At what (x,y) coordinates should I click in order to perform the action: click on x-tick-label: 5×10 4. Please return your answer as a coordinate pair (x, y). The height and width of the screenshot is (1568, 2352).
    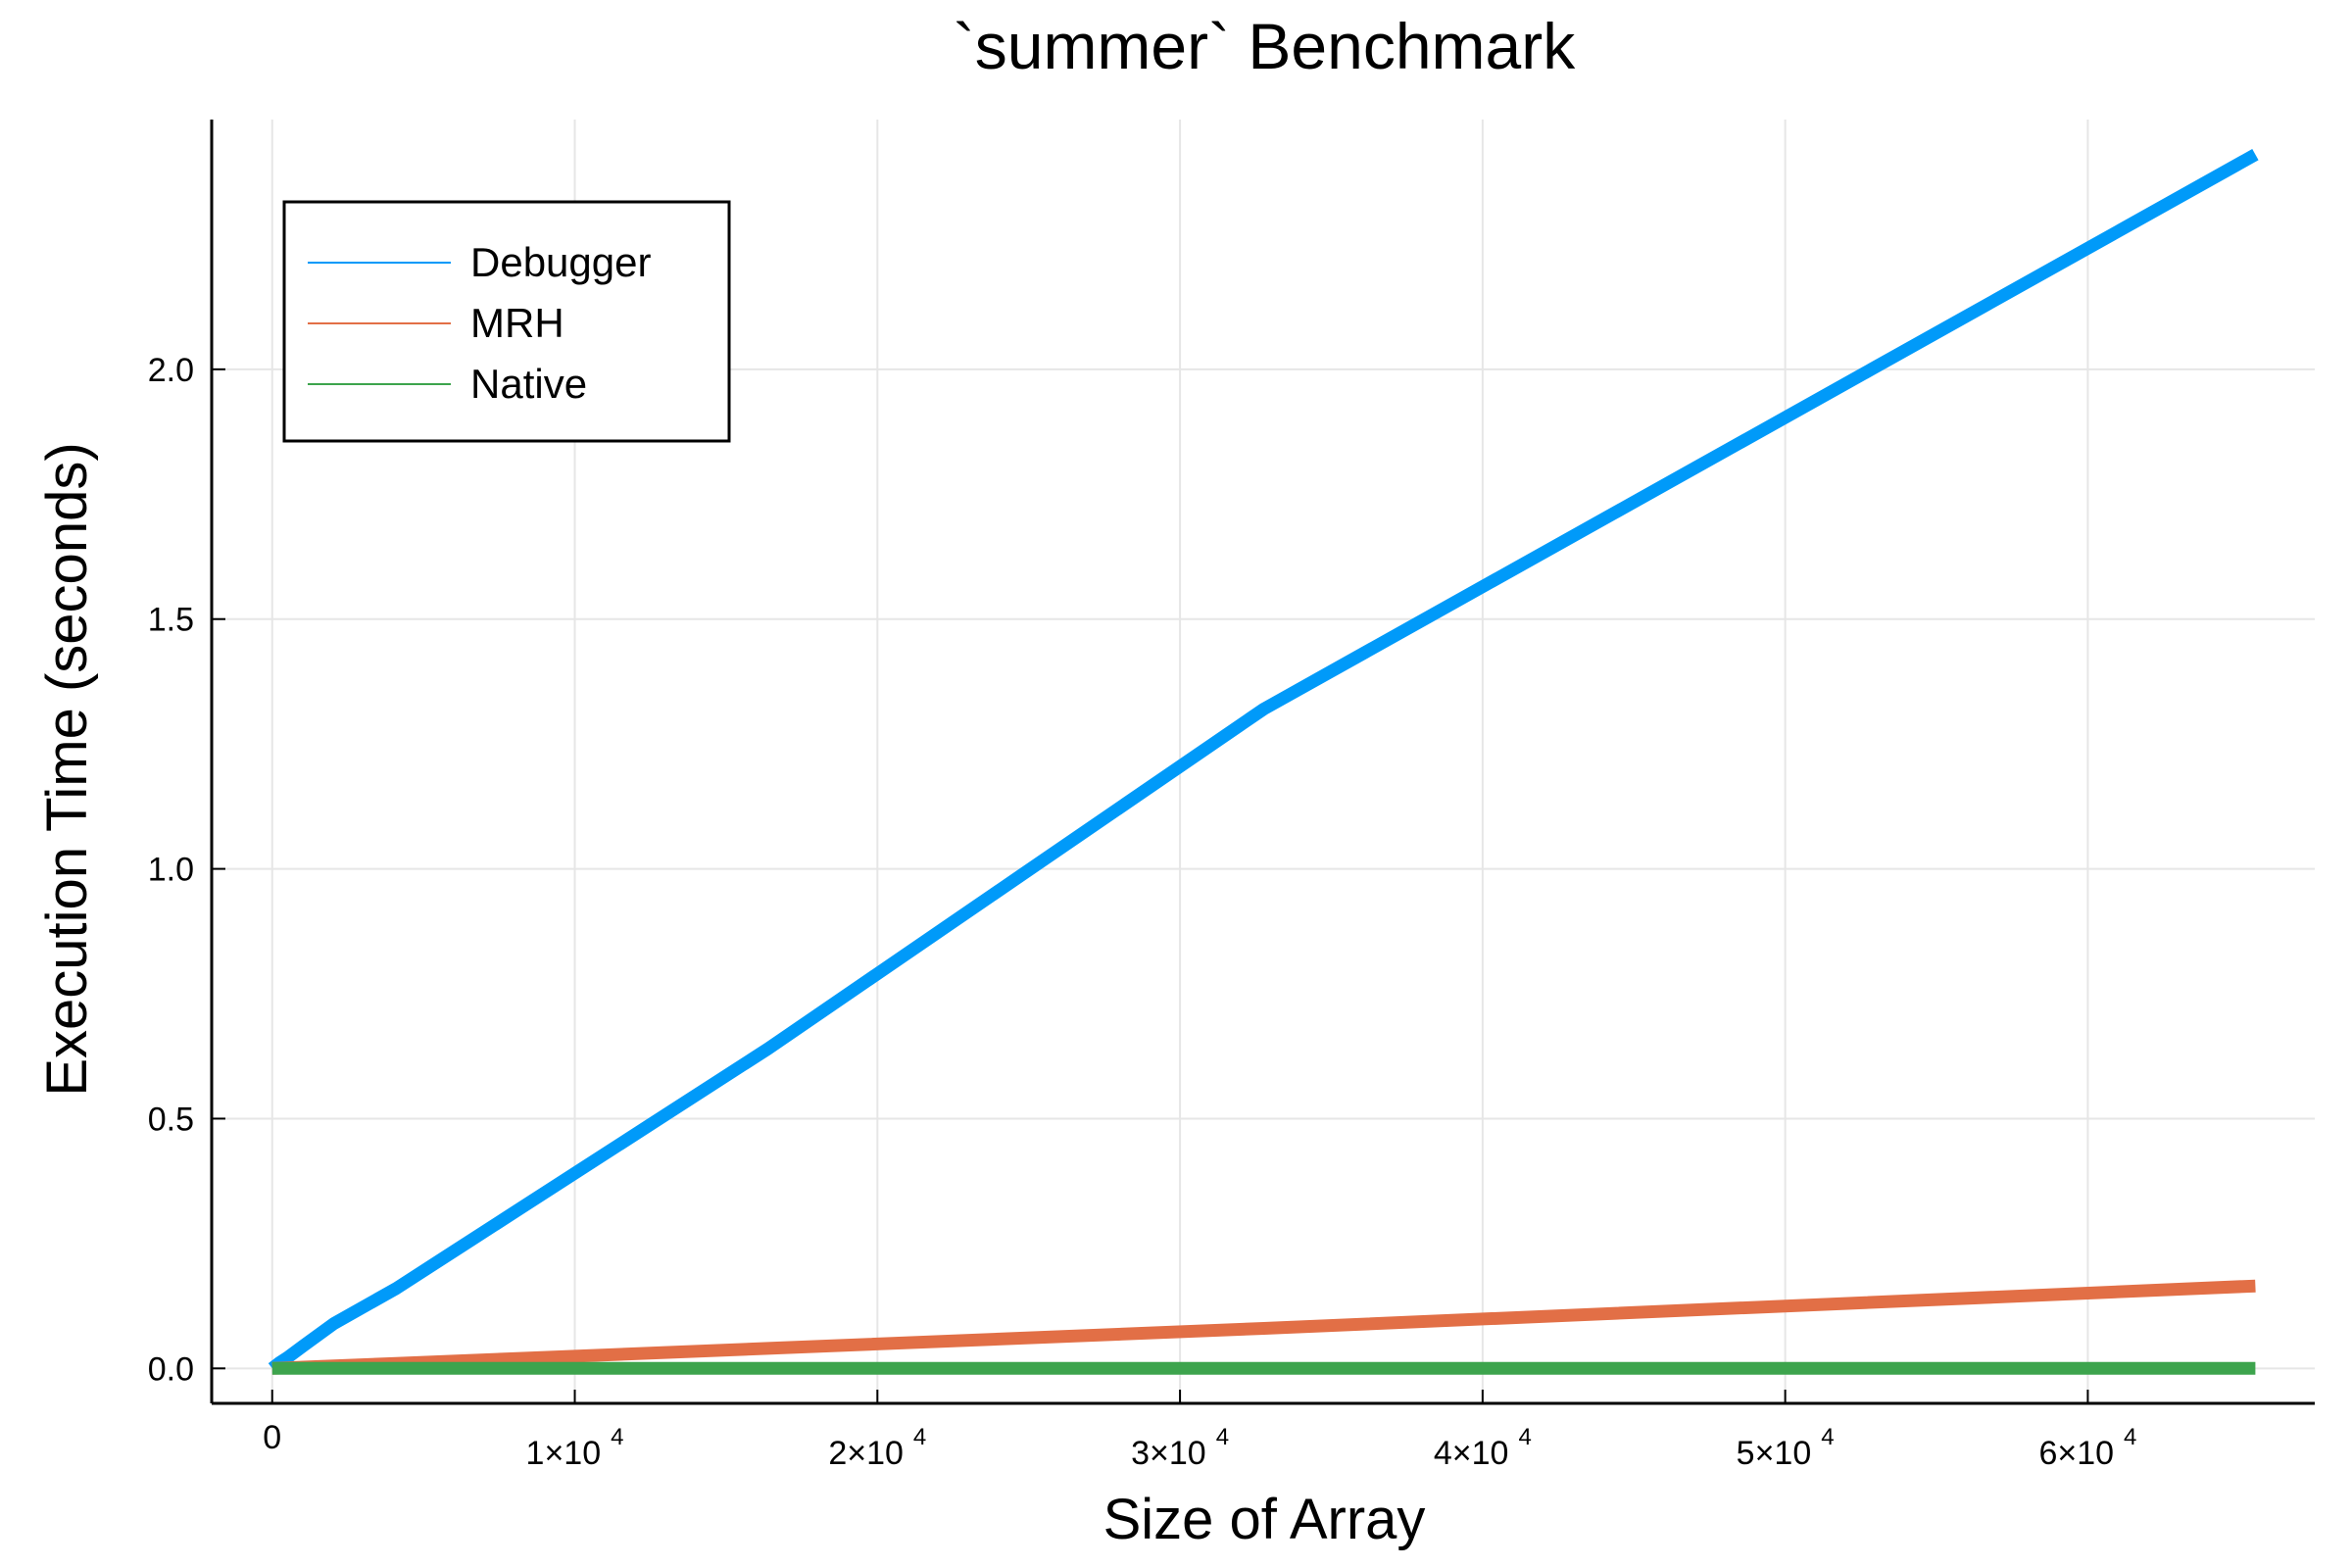
    Looking at the image, I should click on (1786, 1448).